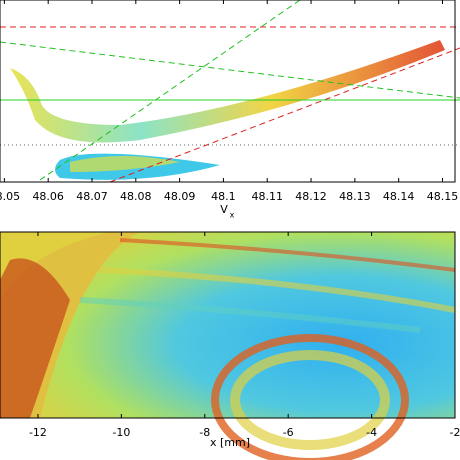 This screenshot has height=460, width=460. What do you see at coordinates (224, 209) in the screenshot?
I see `top-xlabel: V` at bounding box center [224, 209].